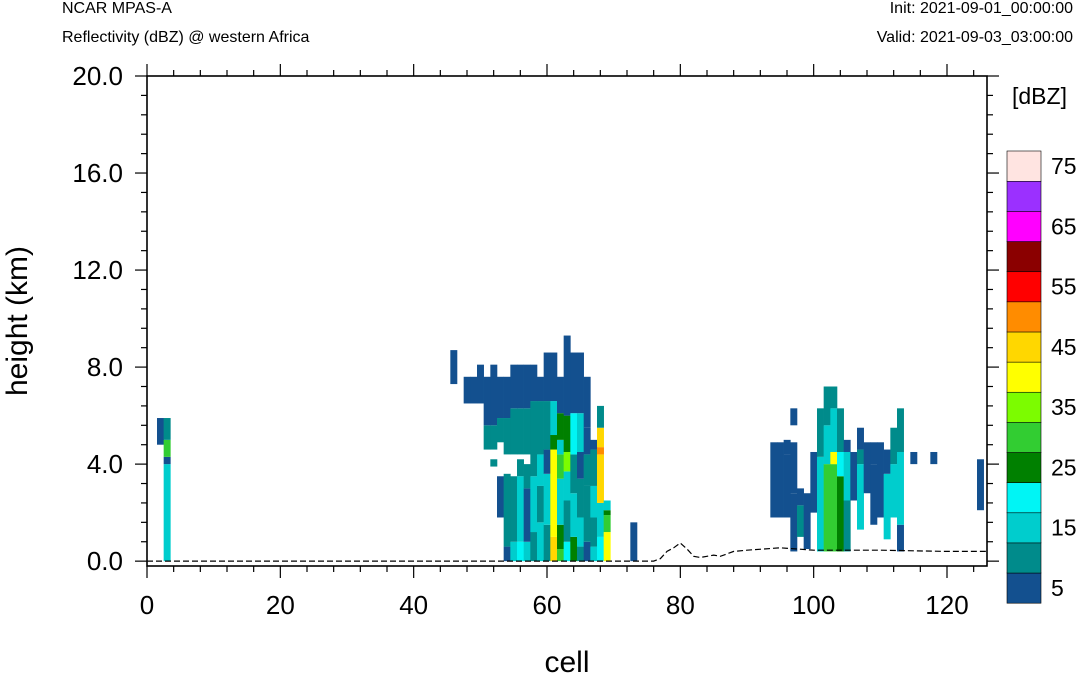  What do you see at coordinates (186, 37) in the screenshot?
I see `chart-subtitle: Reflectivity (dBZ) @ western Africa` at bounding box center [186, 37].